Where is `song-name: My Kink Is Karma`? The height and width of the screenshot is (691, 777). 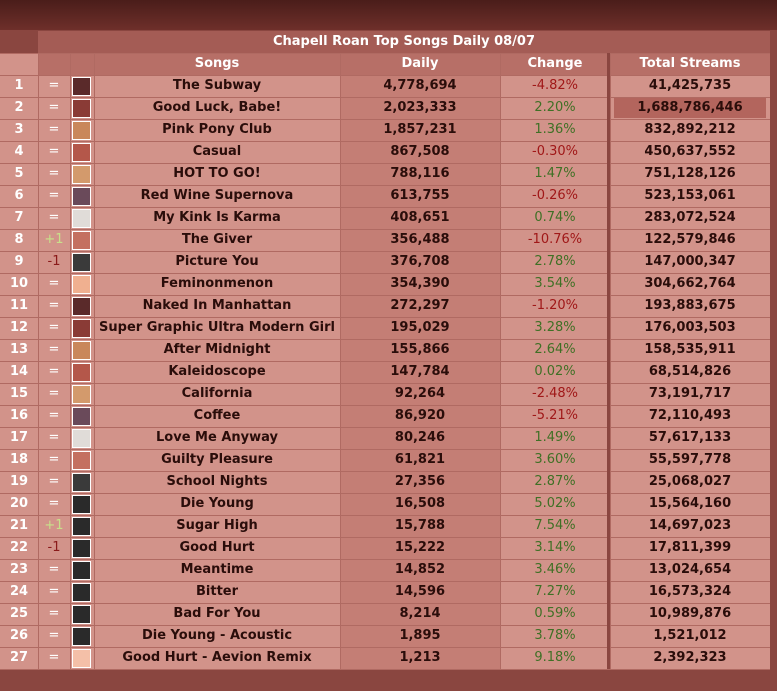
song-name: My Kink Is Karma is located at coordinates (217, 217).